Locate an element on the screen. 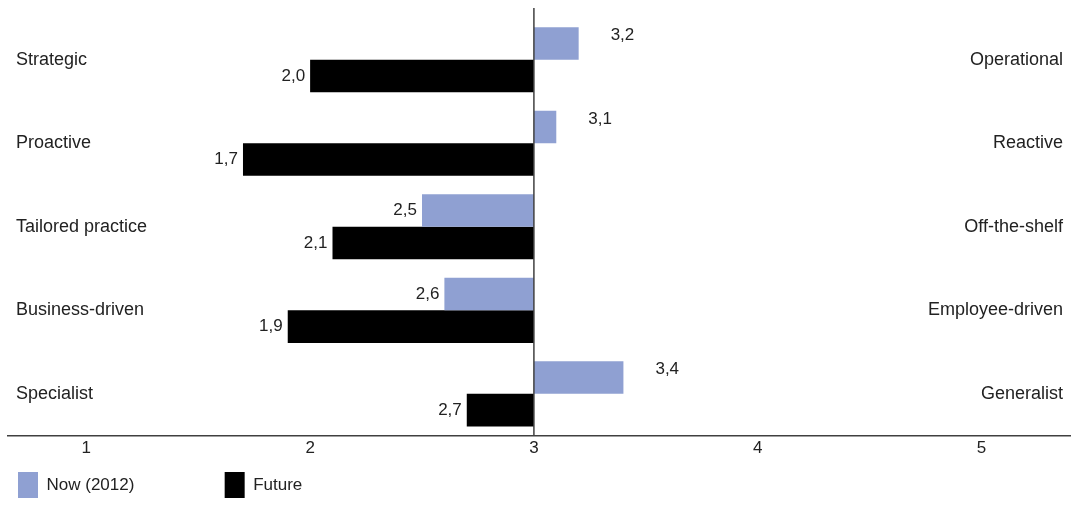 The width and height of the screenshot is (1071, 510). legend-label: Future is located at coordinates (318, 484).